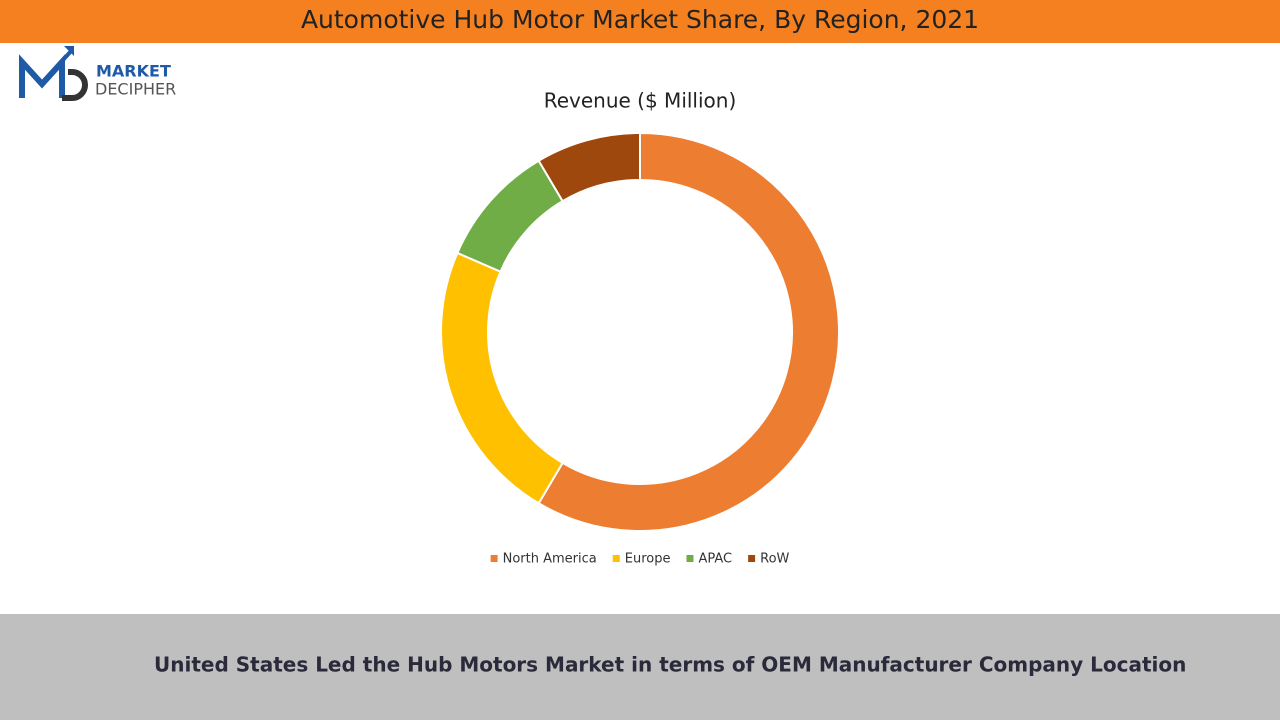  What do you see at coordinates (715, 559) in the screenshot?
I see `legend-label: APAC` at bounding box center [715, 559].